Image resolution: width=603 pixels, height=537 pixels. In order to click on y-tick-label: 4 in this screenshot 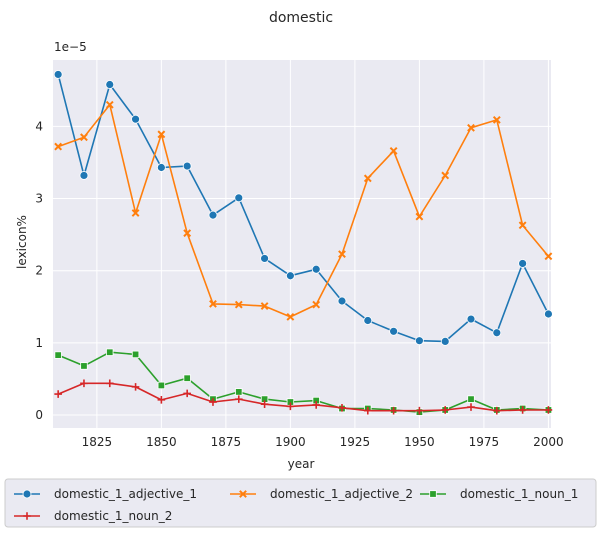, I will do `click(39, 126)`.